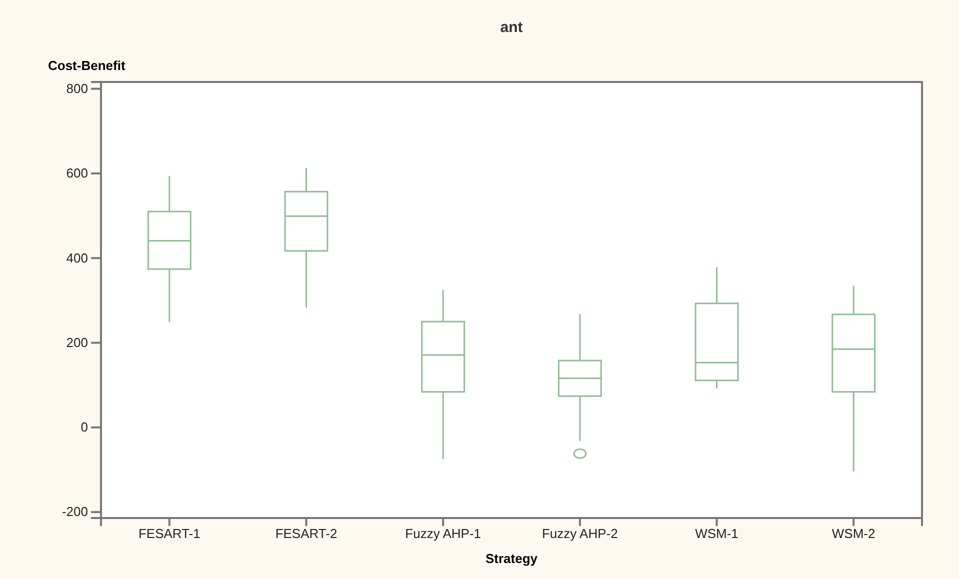  What do you see at coordinates (716, 534) in the screenshot?
I see `x-tick-label: WSM-1` at bounding box center [716, 534].